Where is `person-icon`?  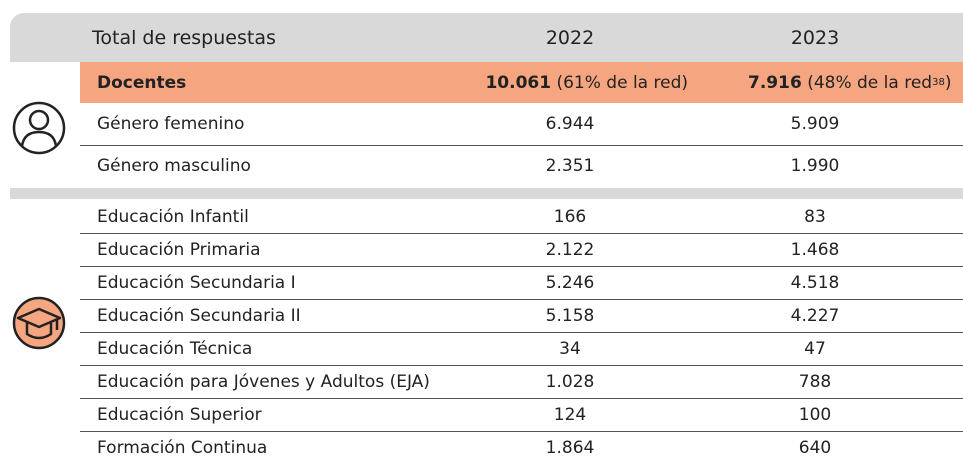 person-icon is located at coordinates (39, 128).